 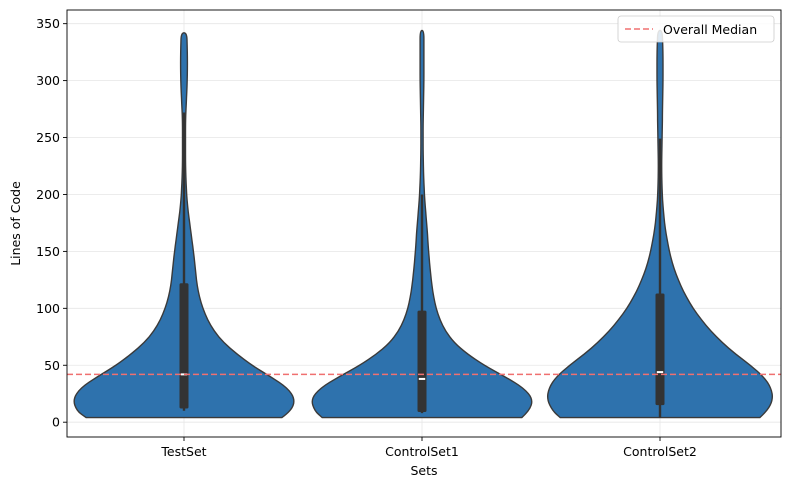 What do you see at coordinates (660, 451) in the screenshot?
I see `x-tick-label: ControlSet2` at bounding box center [660, 451].